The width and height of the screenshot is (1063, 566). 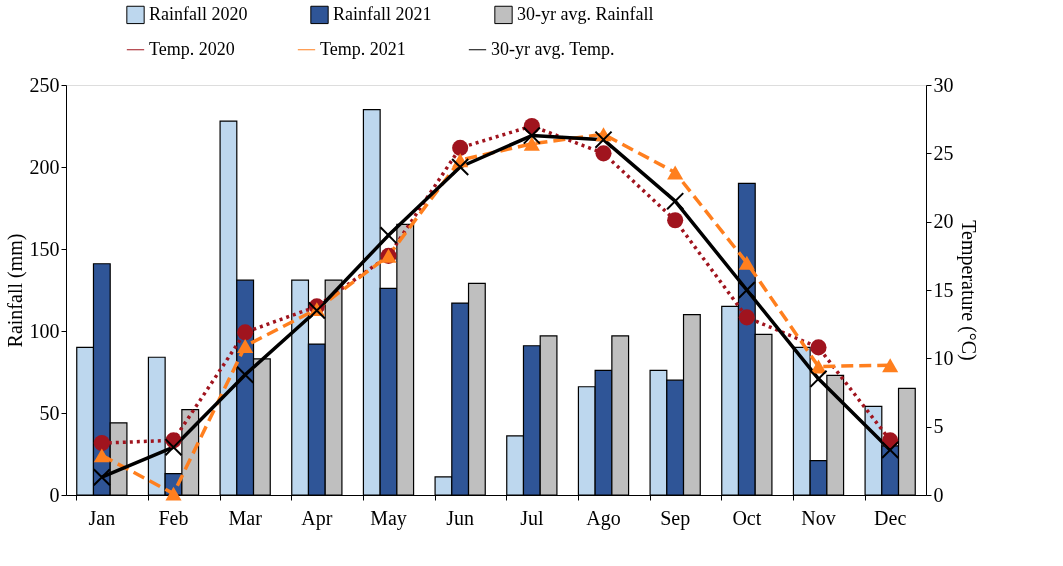 I want to click on y2-axis-title: Temperature (°C), so click(x=968, y=290).